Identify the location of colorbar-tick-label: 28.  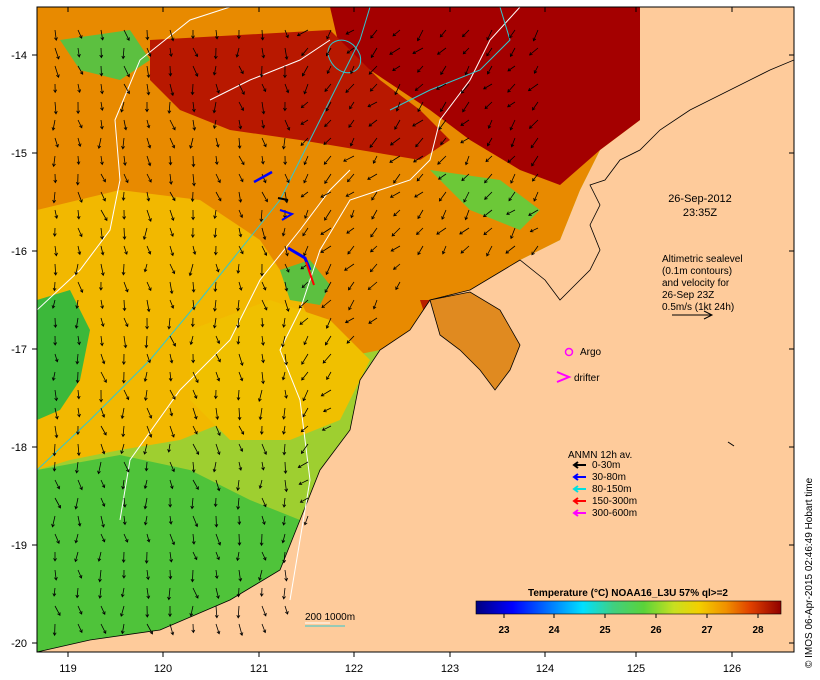
(758, 630).